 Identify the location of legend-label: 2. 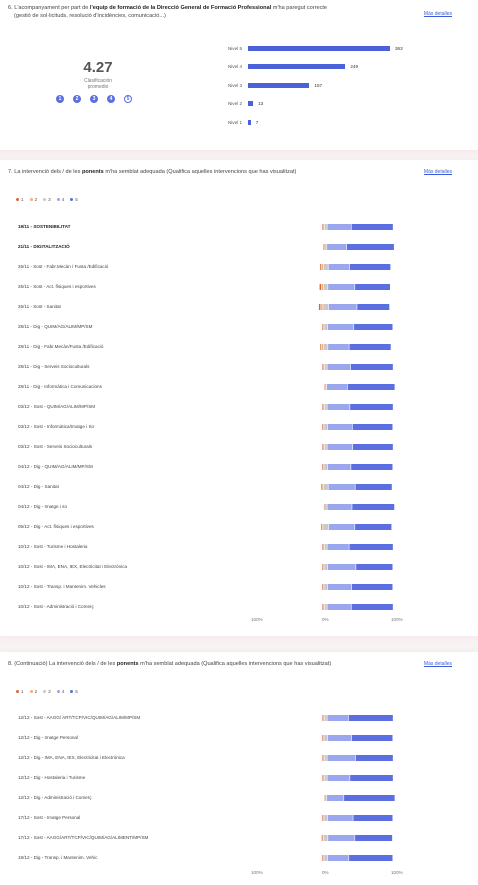
(36, 199).